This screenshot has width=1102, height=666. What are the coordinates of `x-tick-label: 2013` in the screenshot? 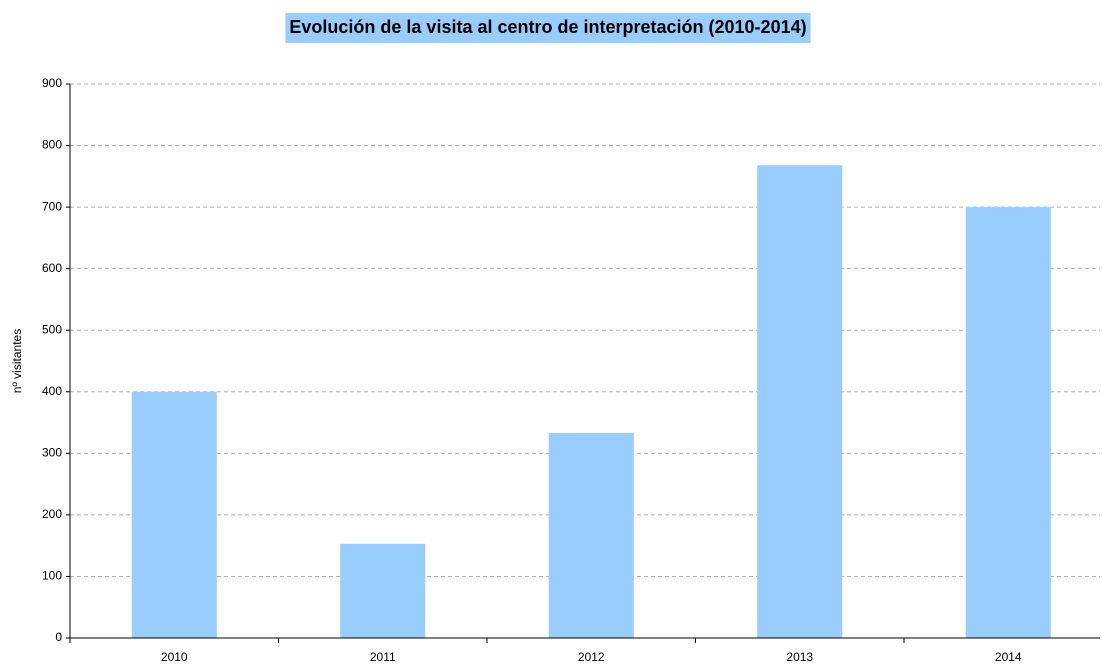 It's located at (799, 657).